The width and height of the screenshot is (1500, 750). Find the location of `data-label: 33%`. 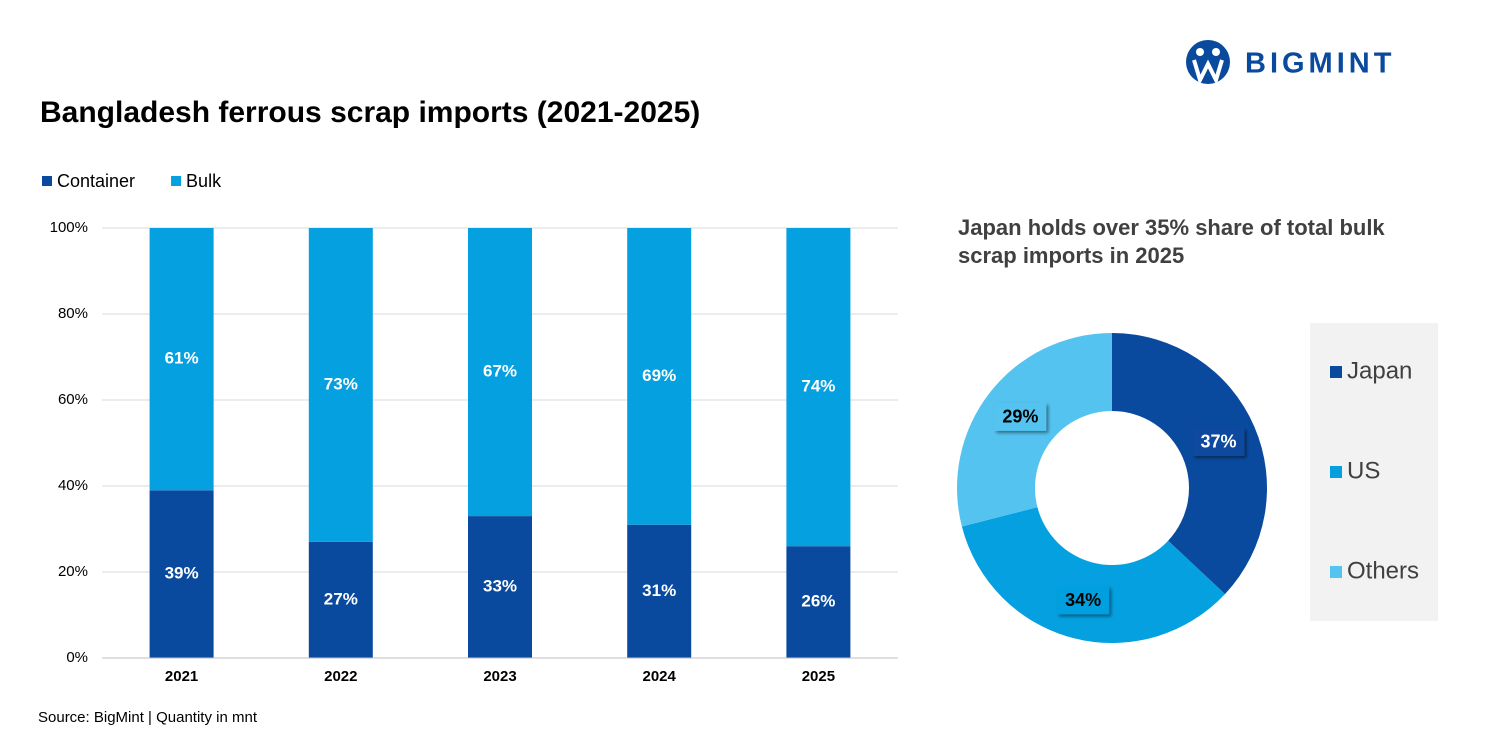

data-label: 33% is located at coordinates (500, 586).